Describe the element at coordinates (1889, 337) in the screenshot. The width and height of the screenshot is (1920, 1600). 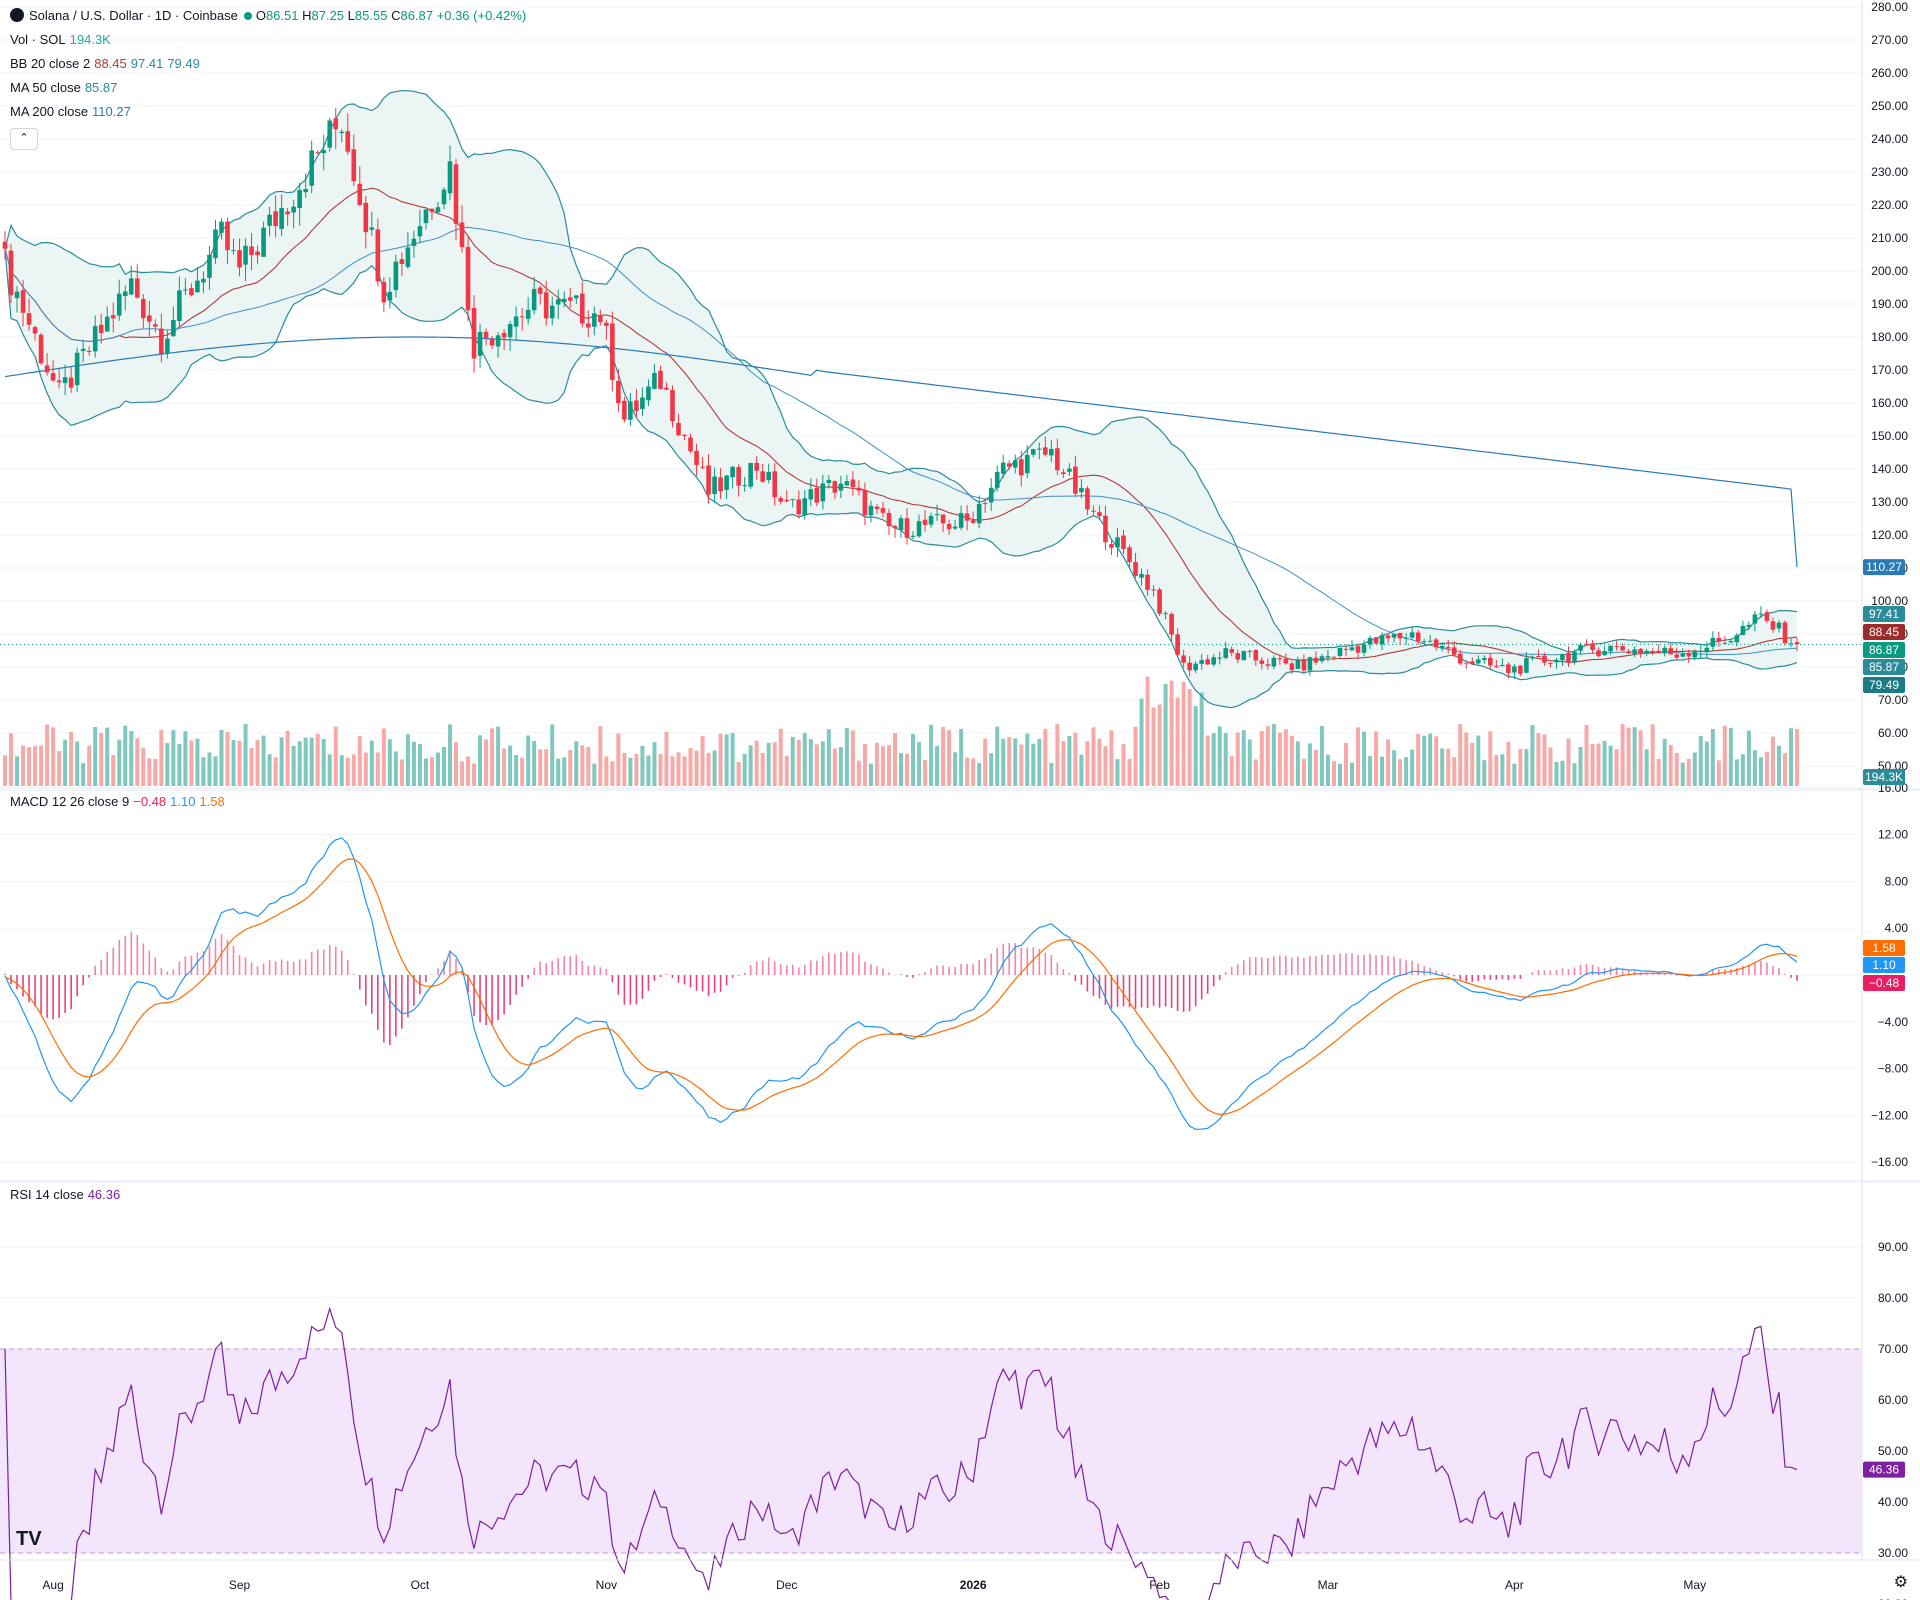
I see `price-axis-label: 180.00` at that location.